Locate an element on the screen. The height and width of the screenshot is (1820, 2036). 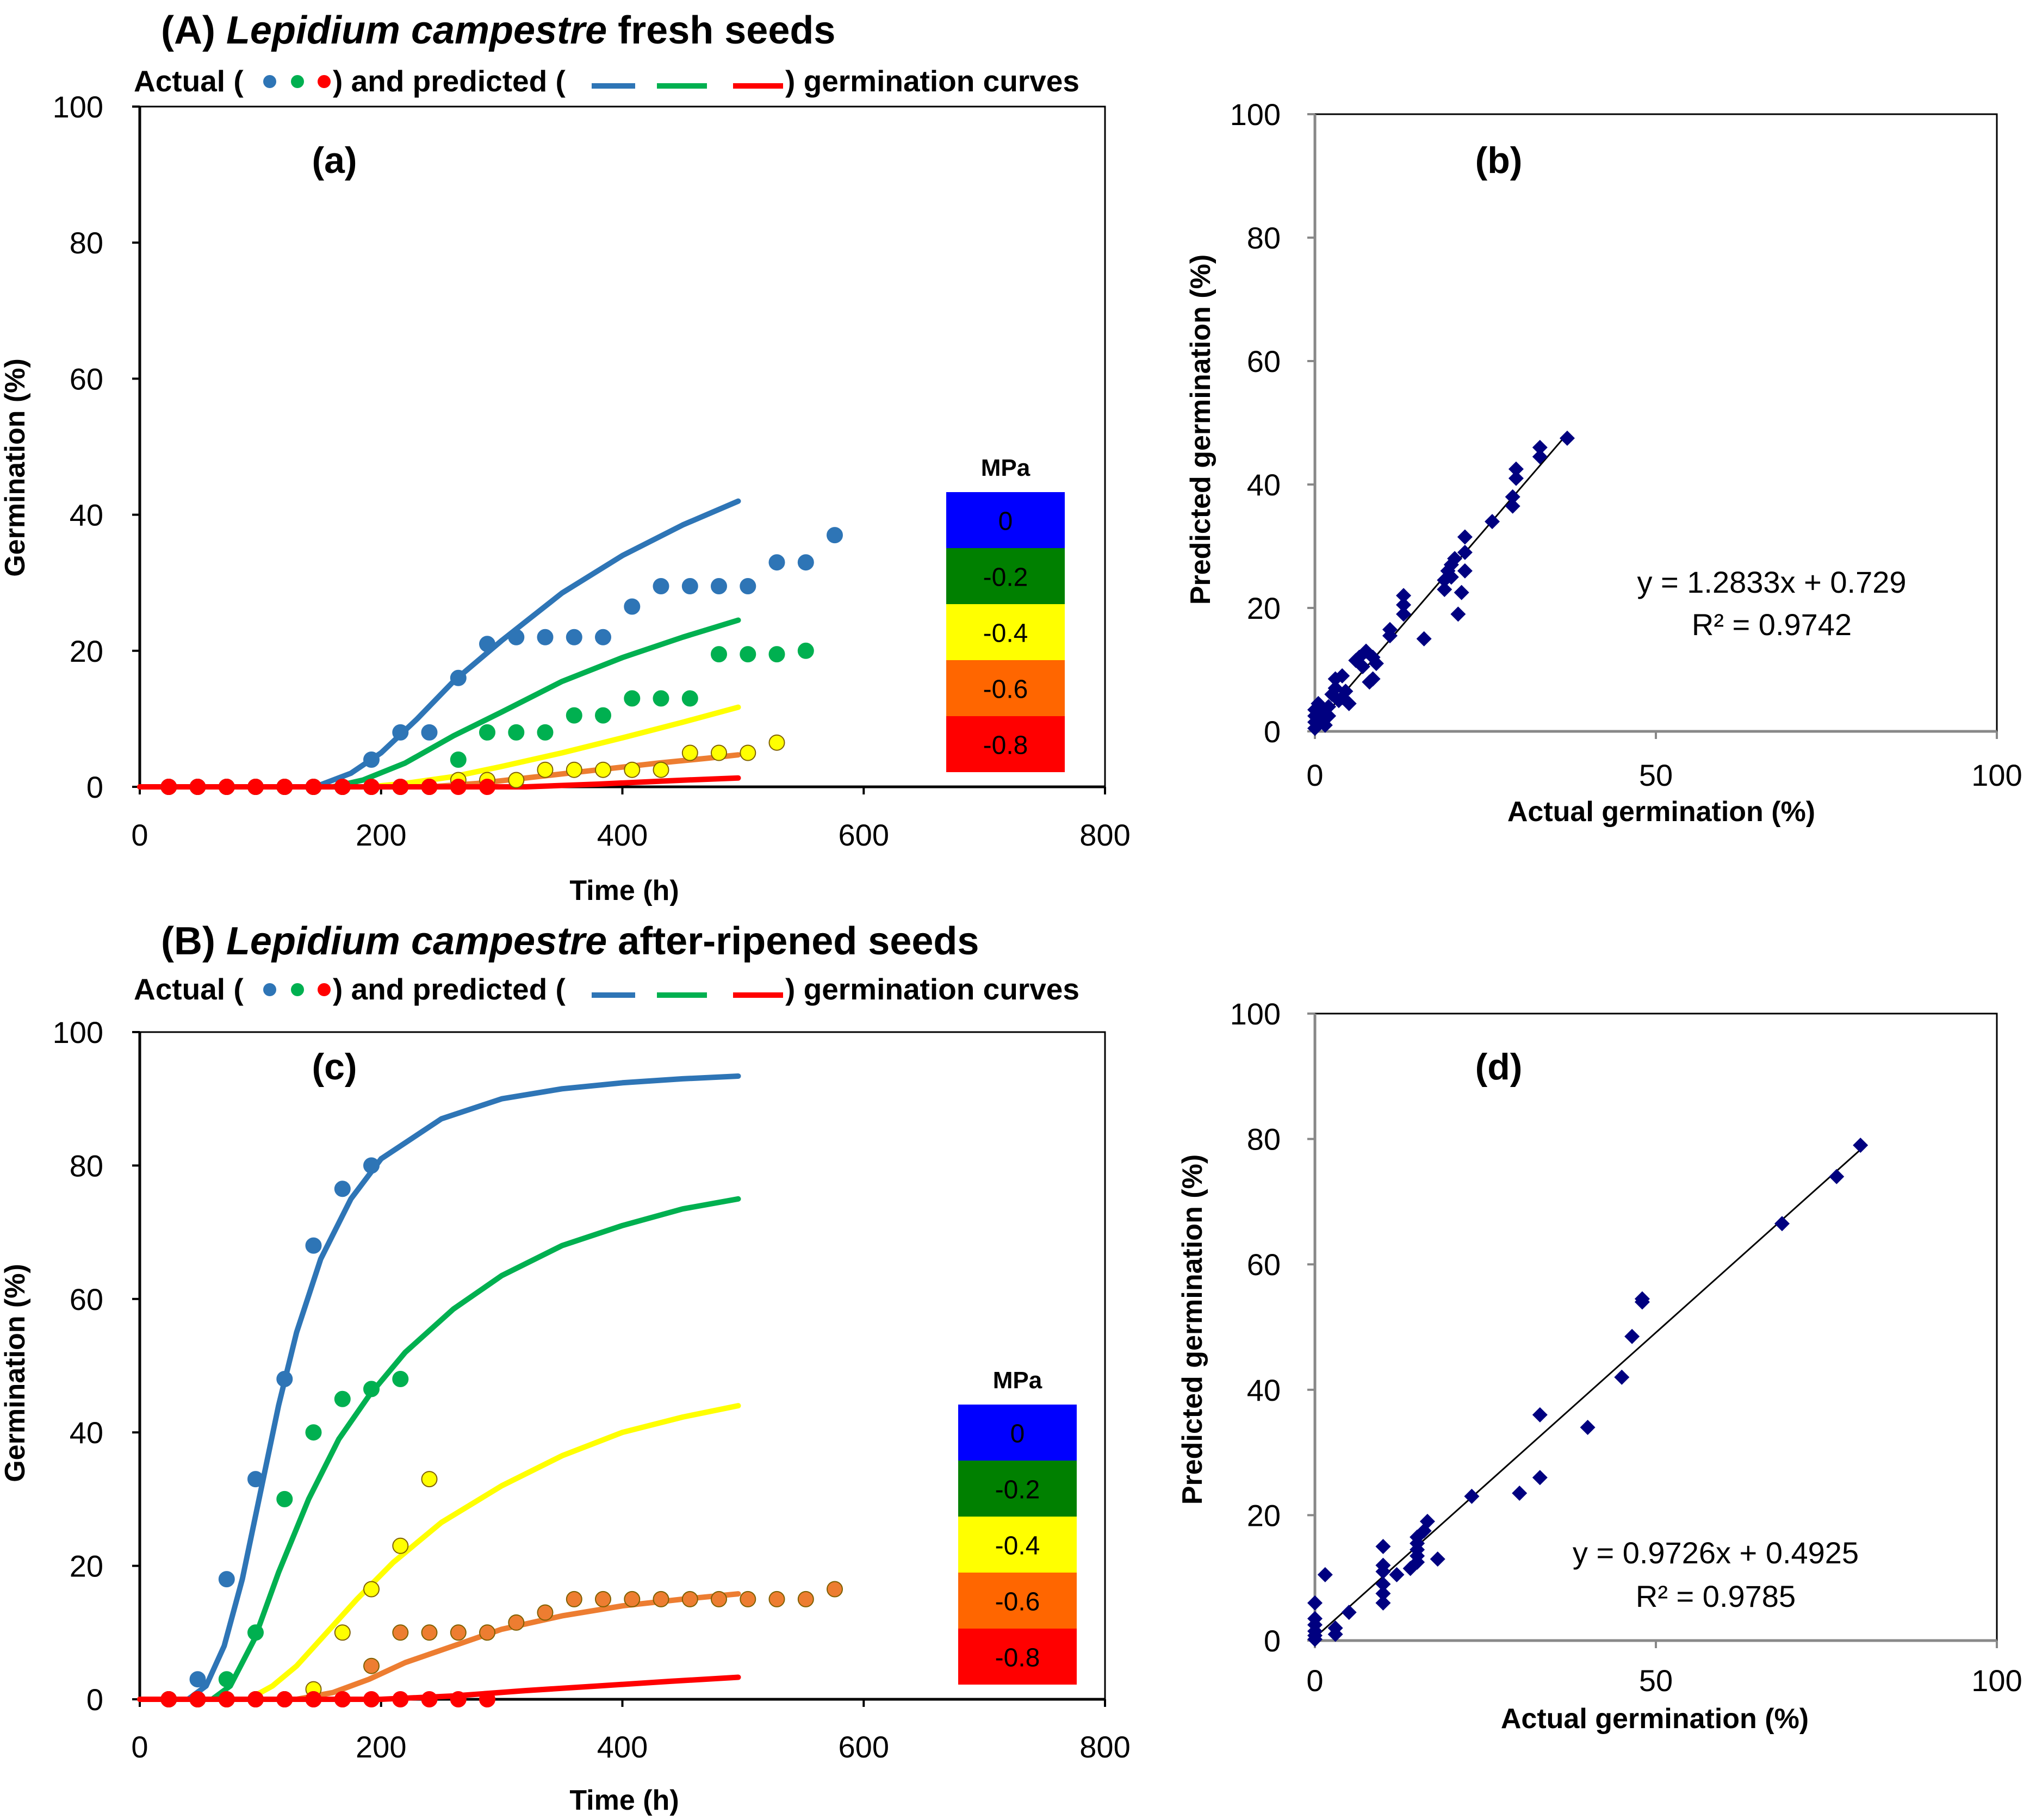
mpa-legend-label: 0 is located at coordinates (1005, 521).